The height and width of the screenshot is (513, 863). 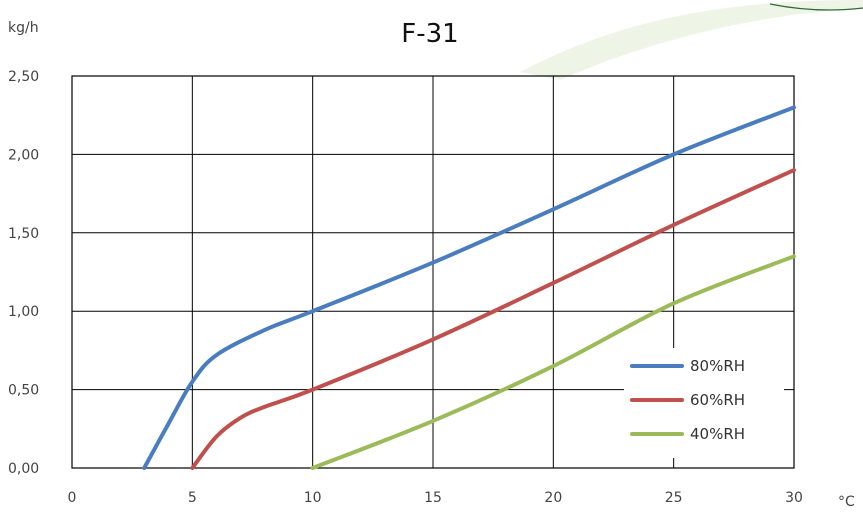 I want to click on y-tick-label: 1,00, so click(x=23, y=312).